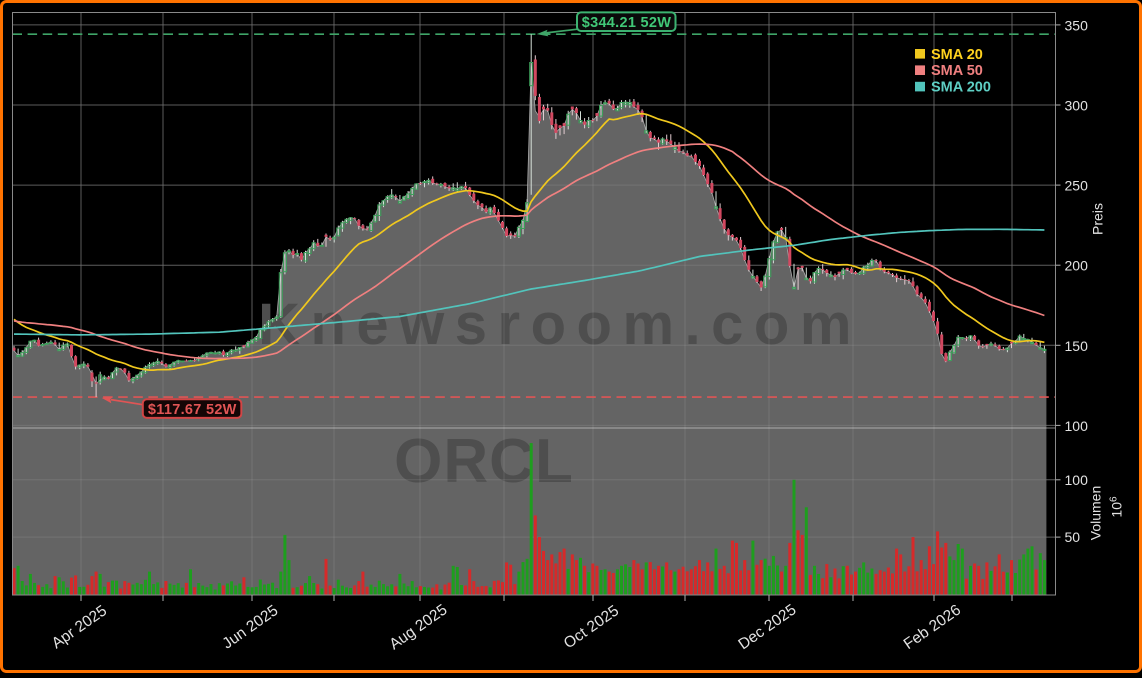 The height and width of the screenshot is (678, 1142). I want to click on svg-text: 200, so click(1077, 266).